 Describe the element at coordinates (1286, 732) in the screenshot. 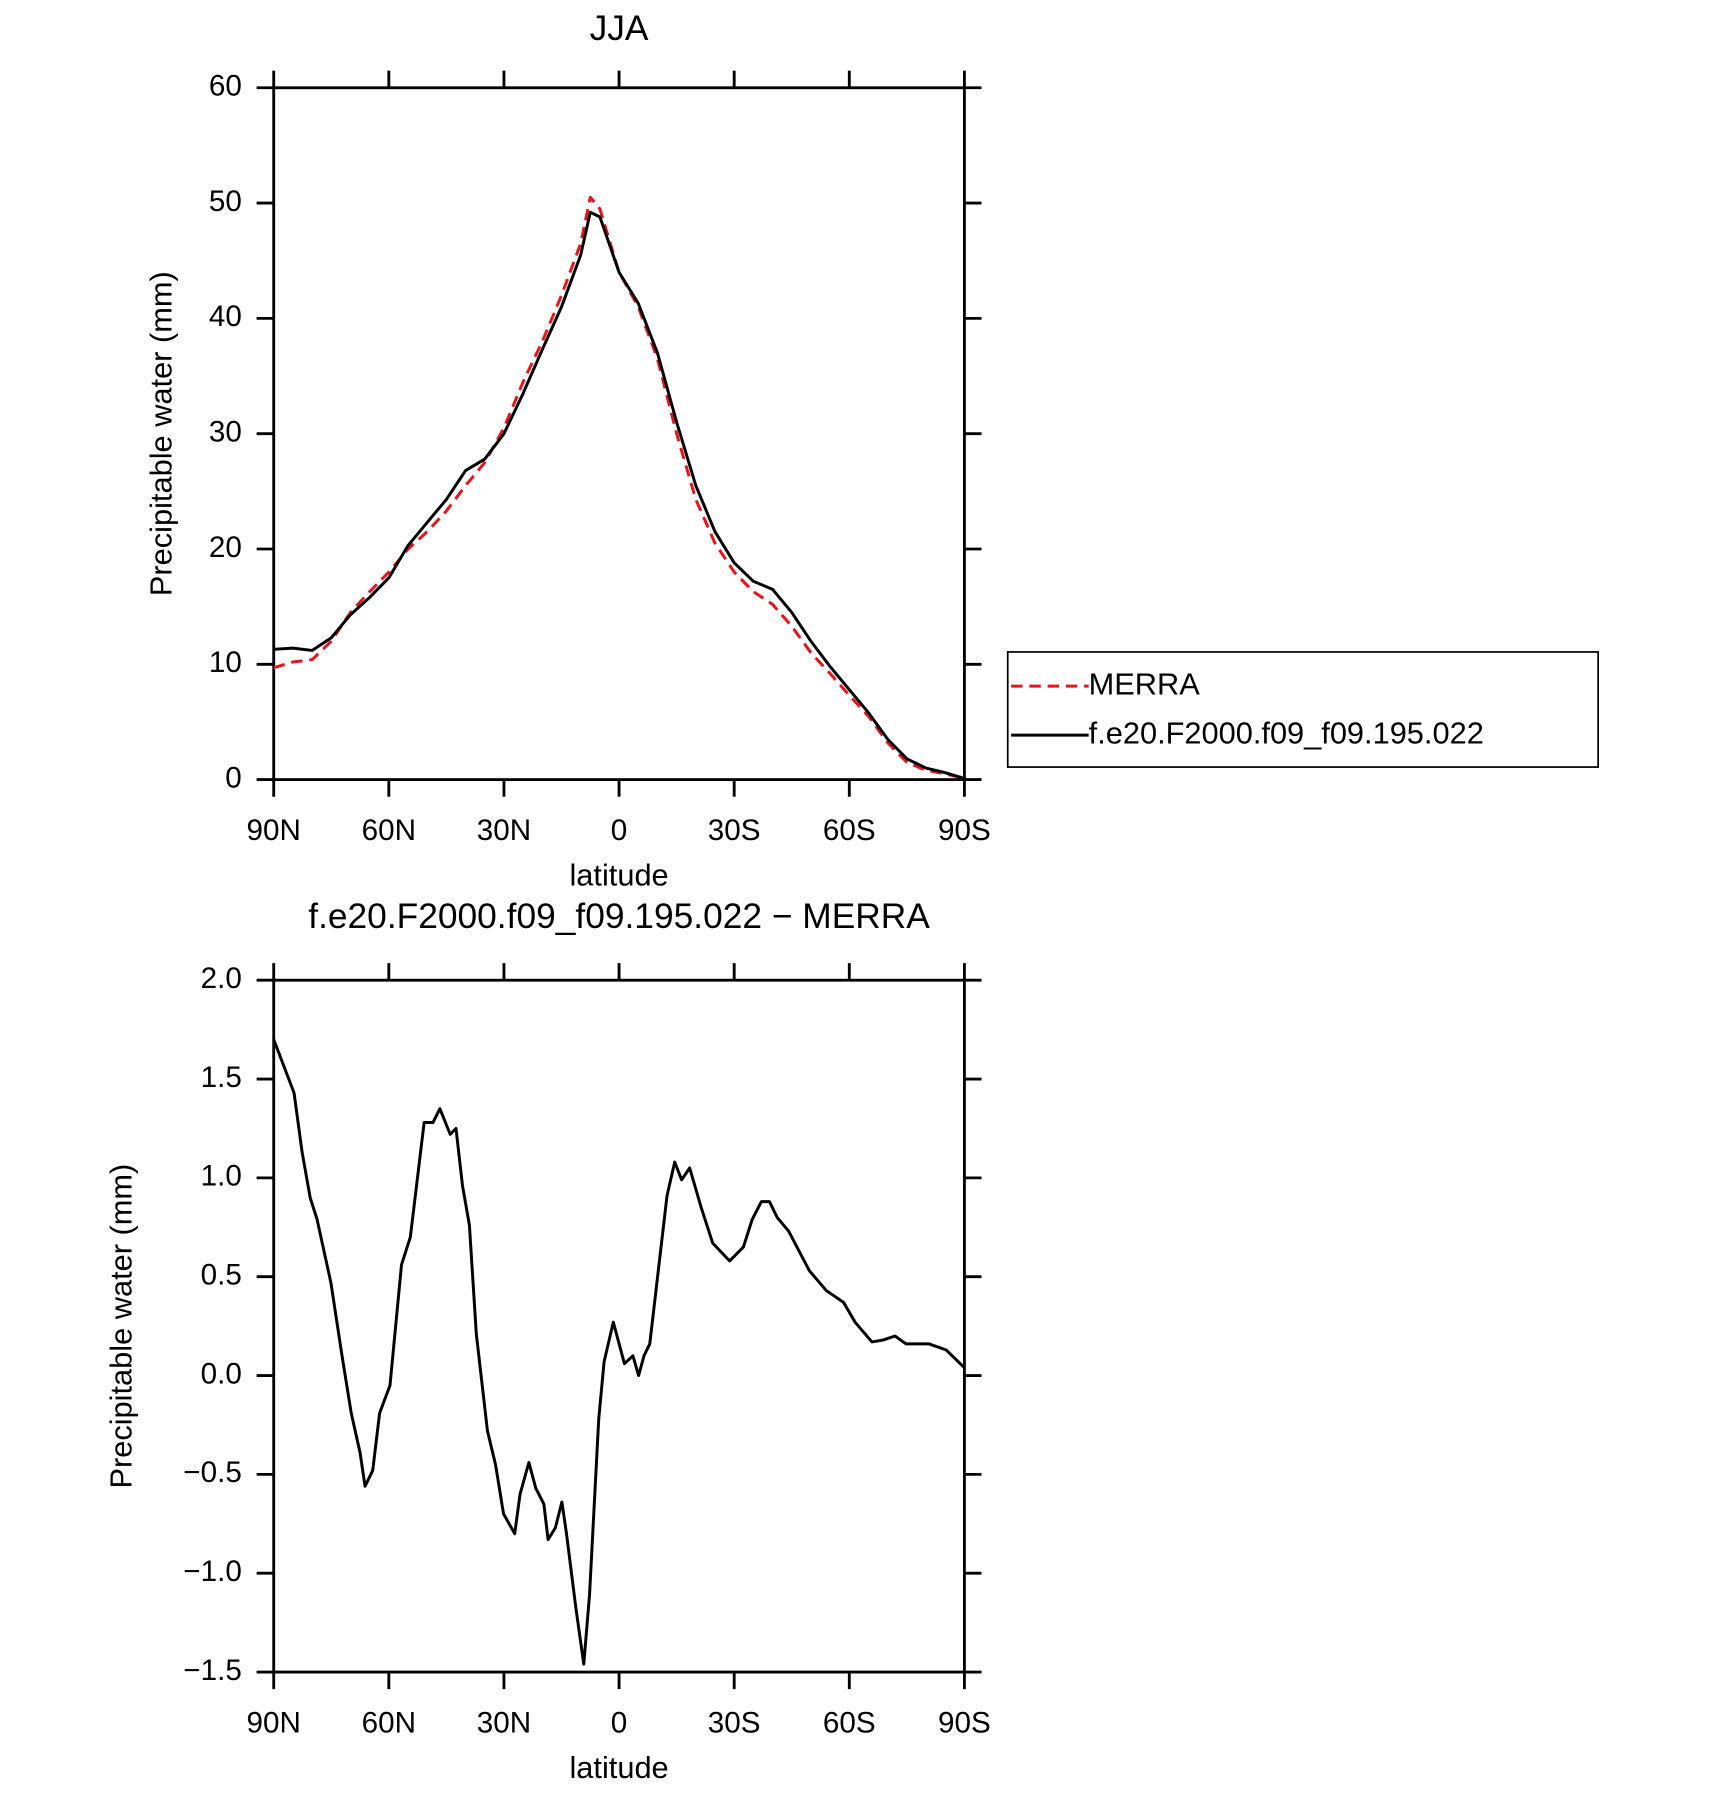

I see `legend-label: f.e20.F2000.f09_f09.195.022` at that location.